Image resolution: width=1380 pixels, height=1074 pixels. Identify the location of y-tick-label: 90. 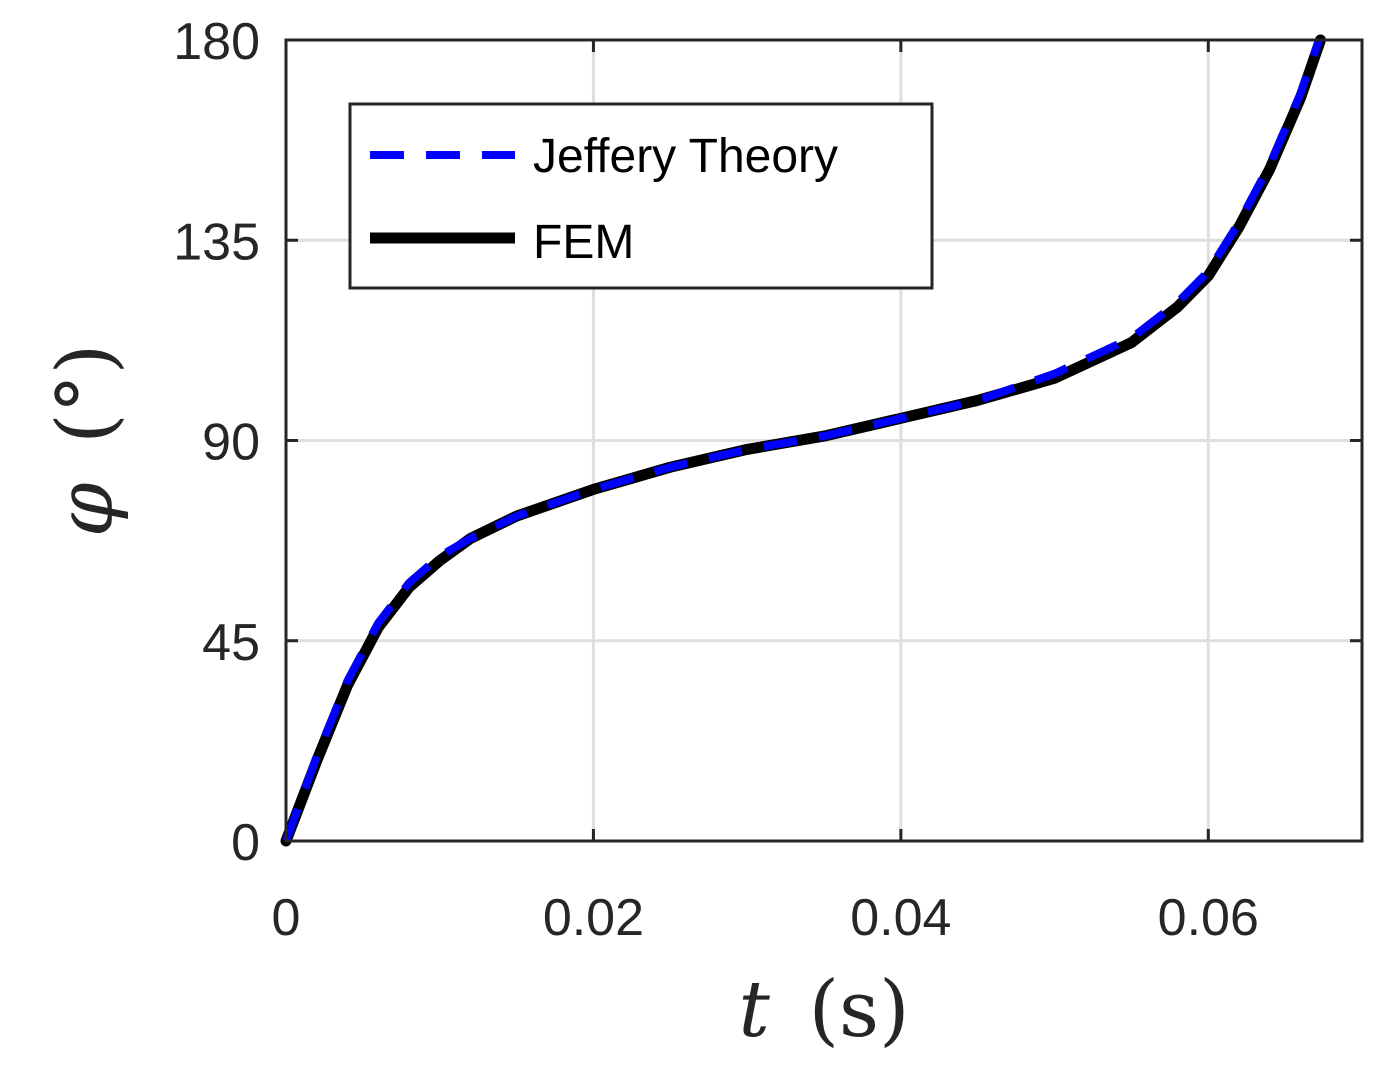
(231, 443).